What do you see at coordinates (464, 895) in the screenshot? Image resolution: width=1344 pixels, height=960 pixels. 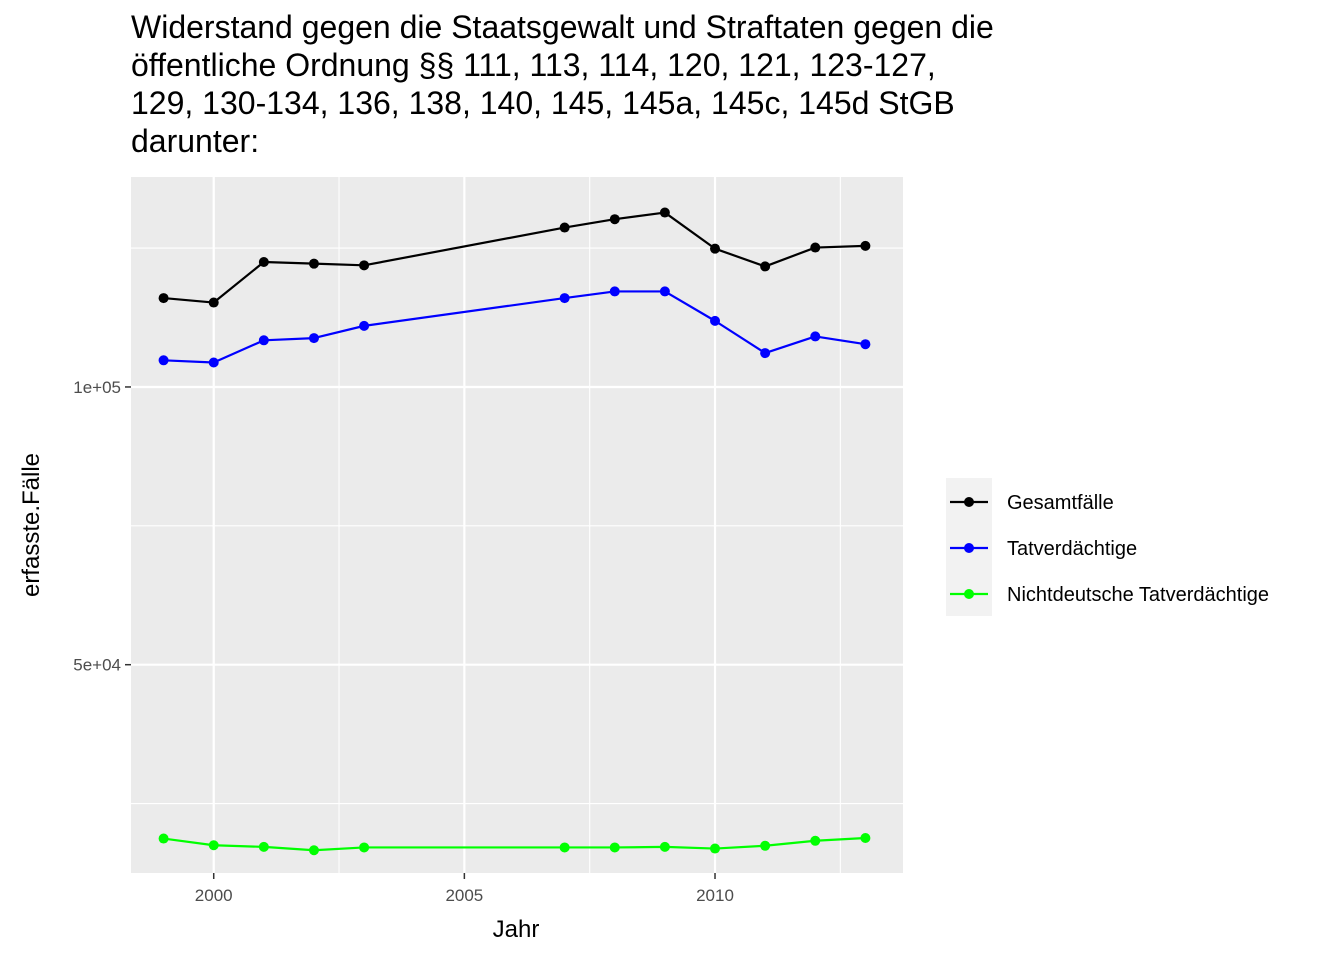 I see `x-tick-label: 2005` at bounding box center [464, 895].